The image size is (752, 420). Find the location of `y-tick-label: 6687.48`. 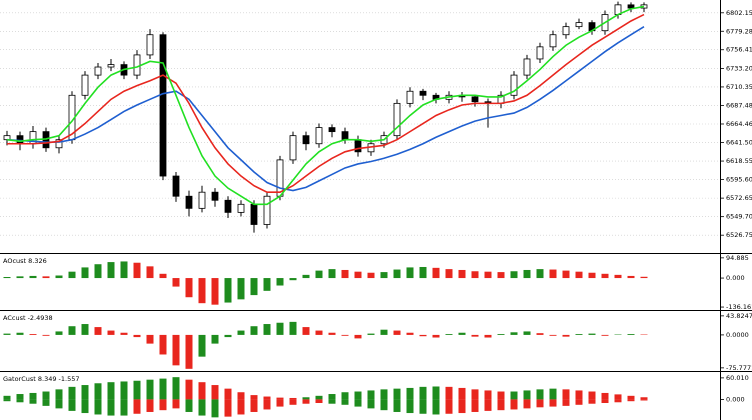

y-tick-label: 6687.48 is located at coordinates (739, 105).